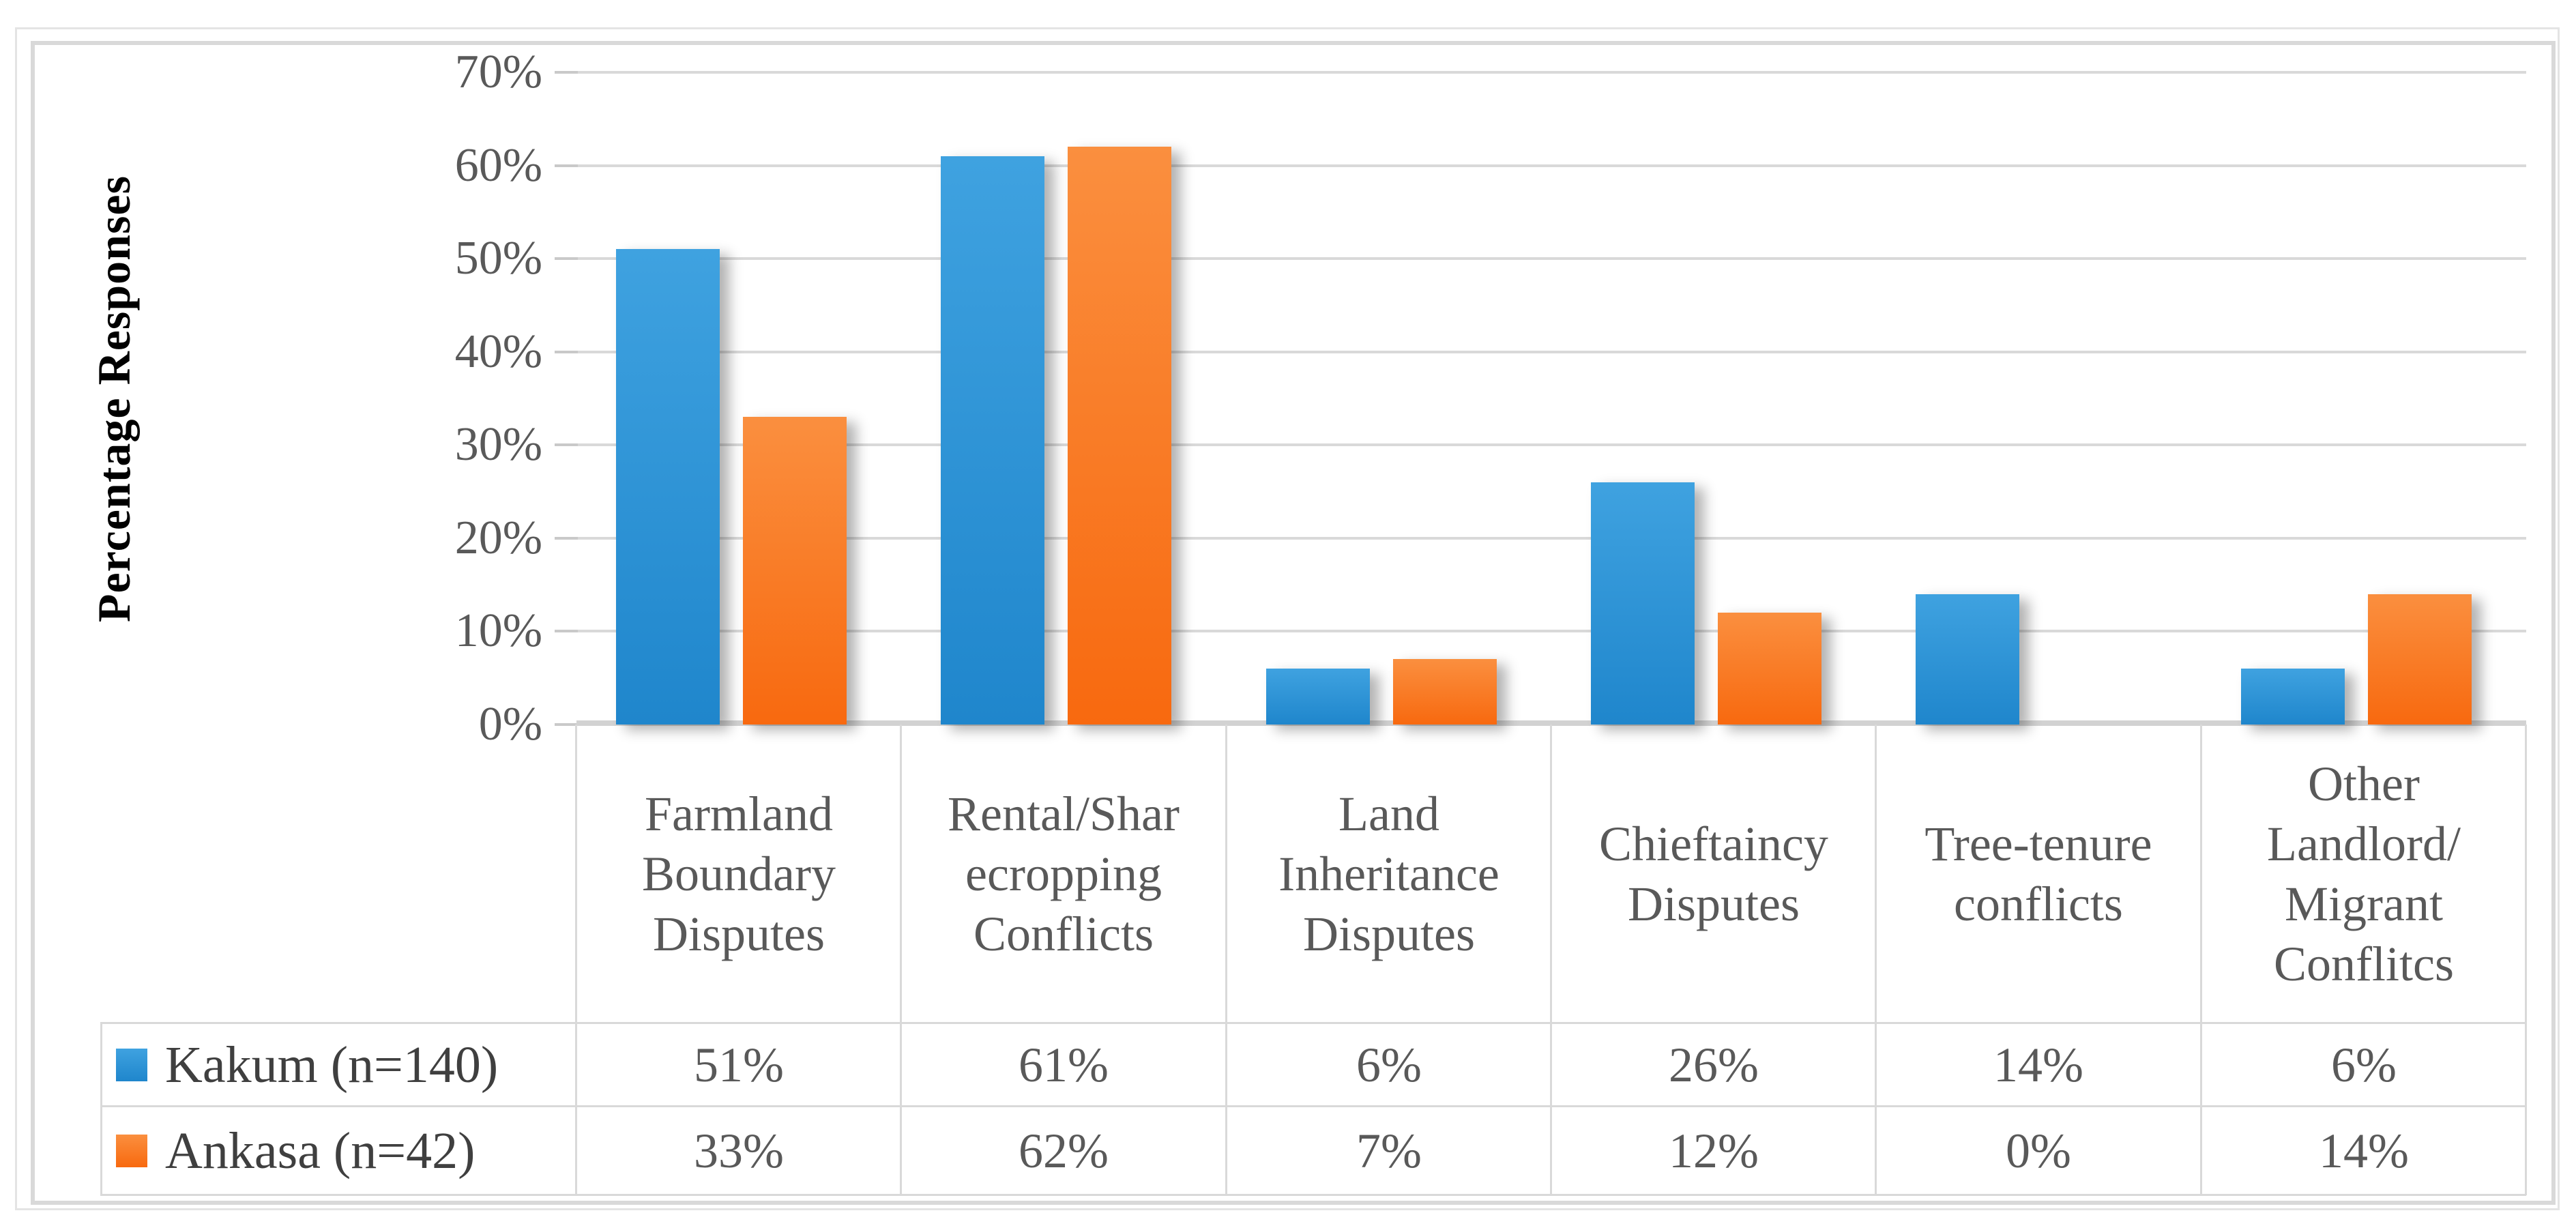 The image size is (2576, 1228). I want to click on y-tick-label: 40%, so click(498, 351).